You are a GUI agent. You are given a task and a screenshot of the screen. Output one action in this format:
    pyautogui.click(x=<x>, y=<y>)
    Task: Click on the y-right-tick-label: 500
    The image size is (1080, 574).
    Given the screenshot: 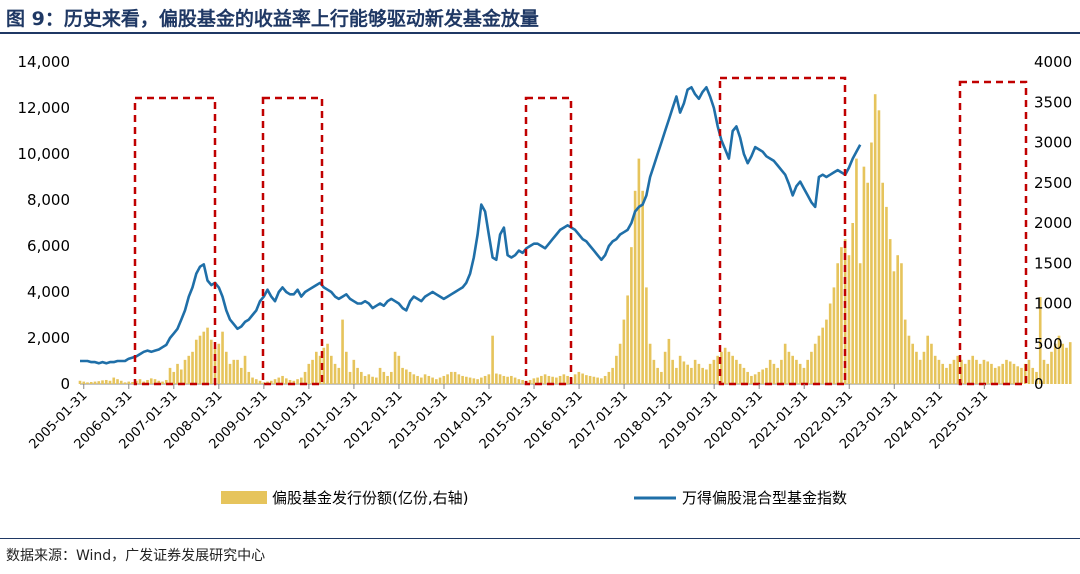 What is the action you would take?
    pyautogui.click(x=1048, y=344)
    